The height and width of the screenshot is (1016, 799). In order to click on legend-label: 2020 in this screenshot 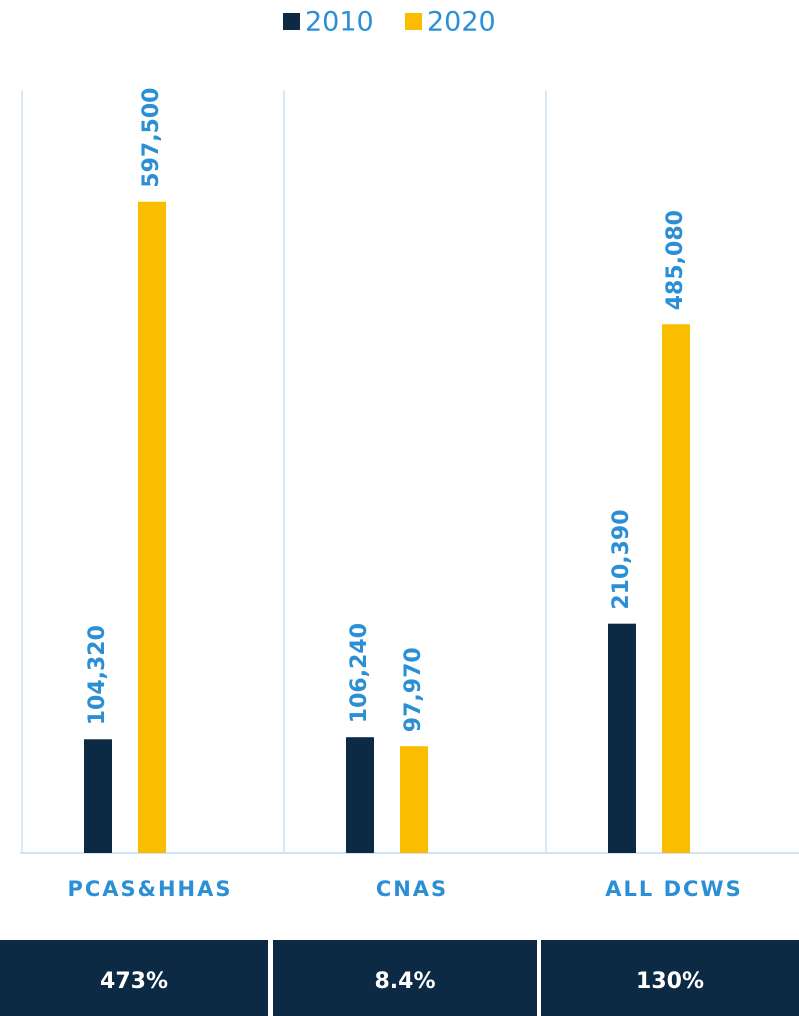, I will do `click(461, 22)`.